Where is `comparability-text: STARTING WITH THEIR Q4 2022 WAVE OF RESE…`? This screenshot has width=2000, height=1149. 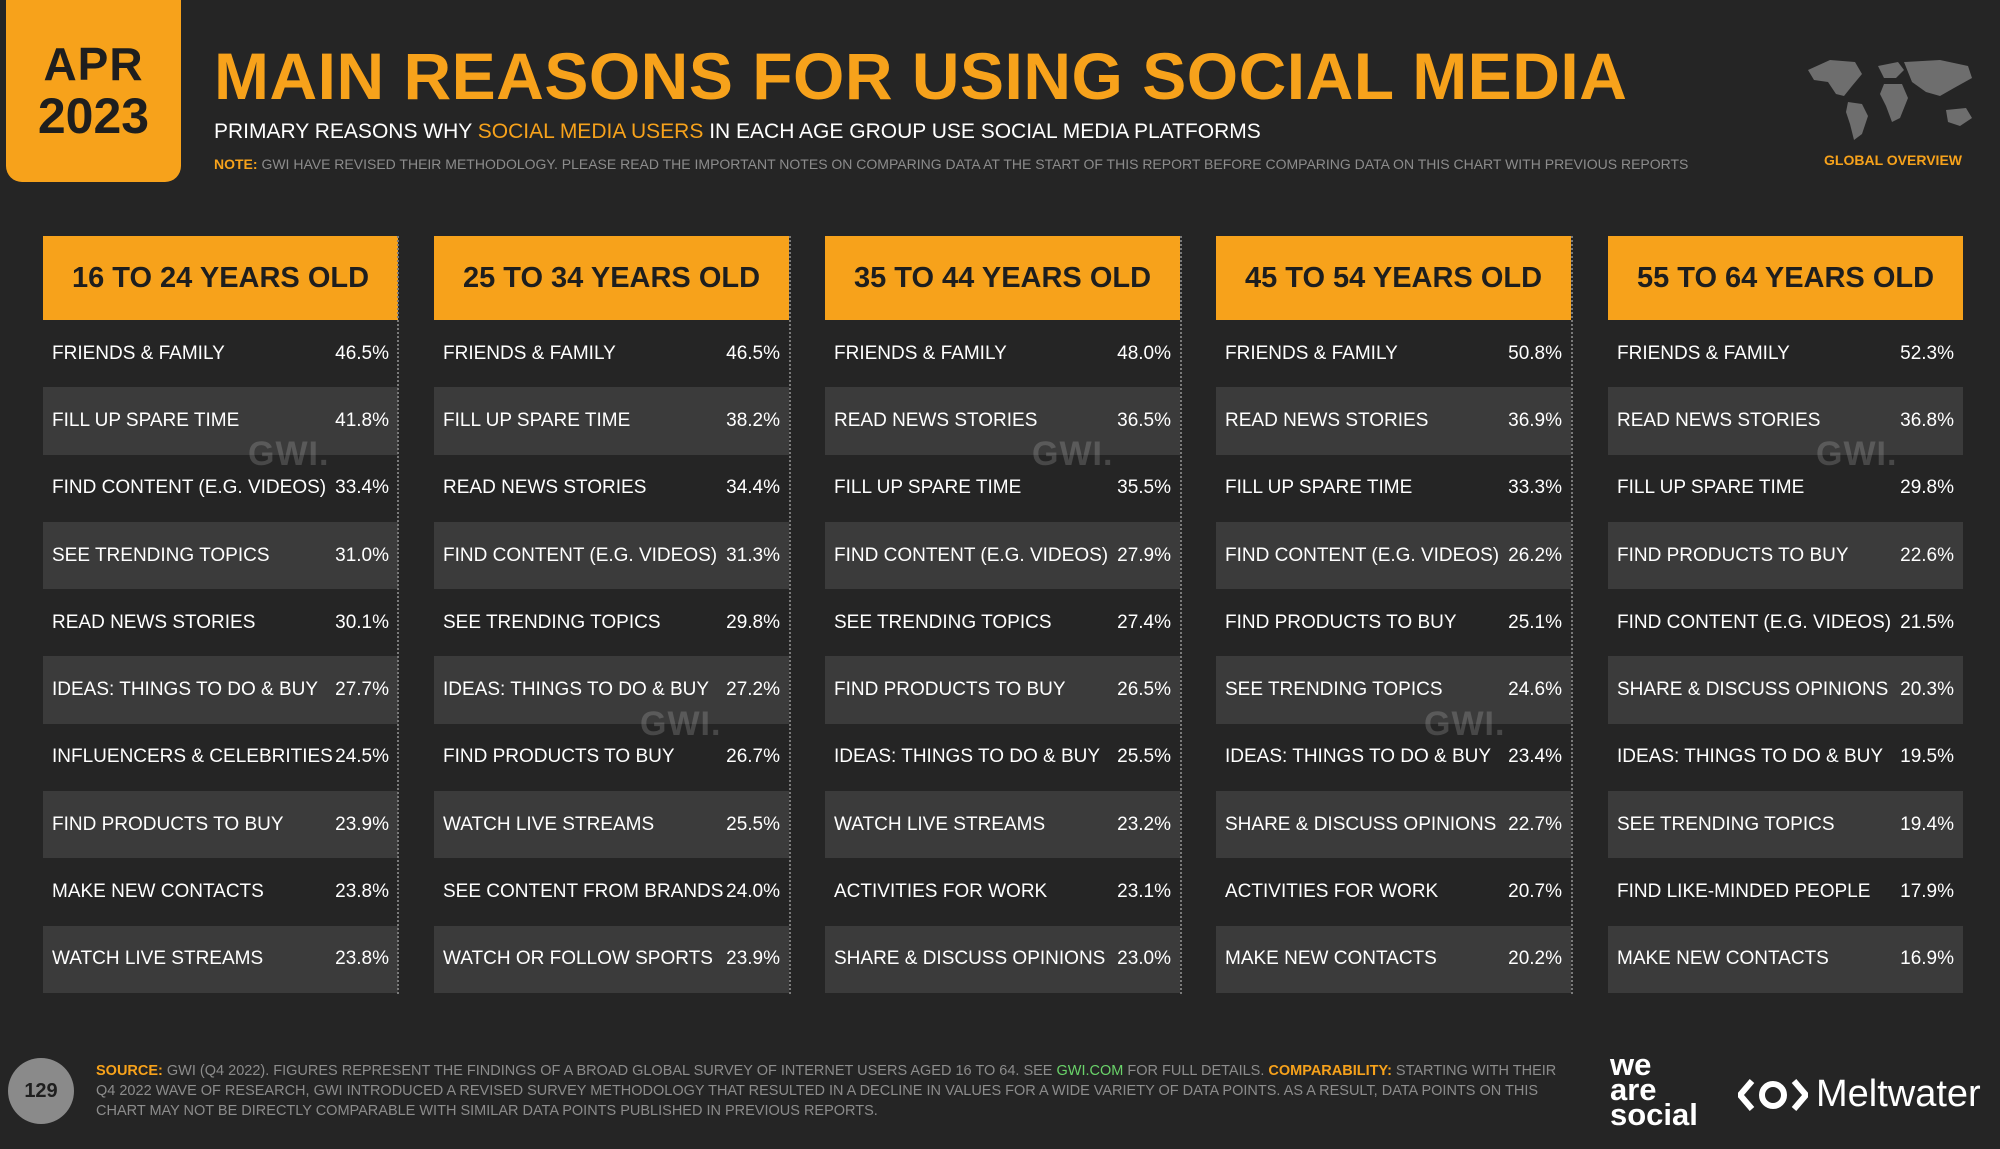
comparability-text: STARTING WITH THEIR Q4 2022 WAVE OF RESE… is located at coordinates (826, 1091).